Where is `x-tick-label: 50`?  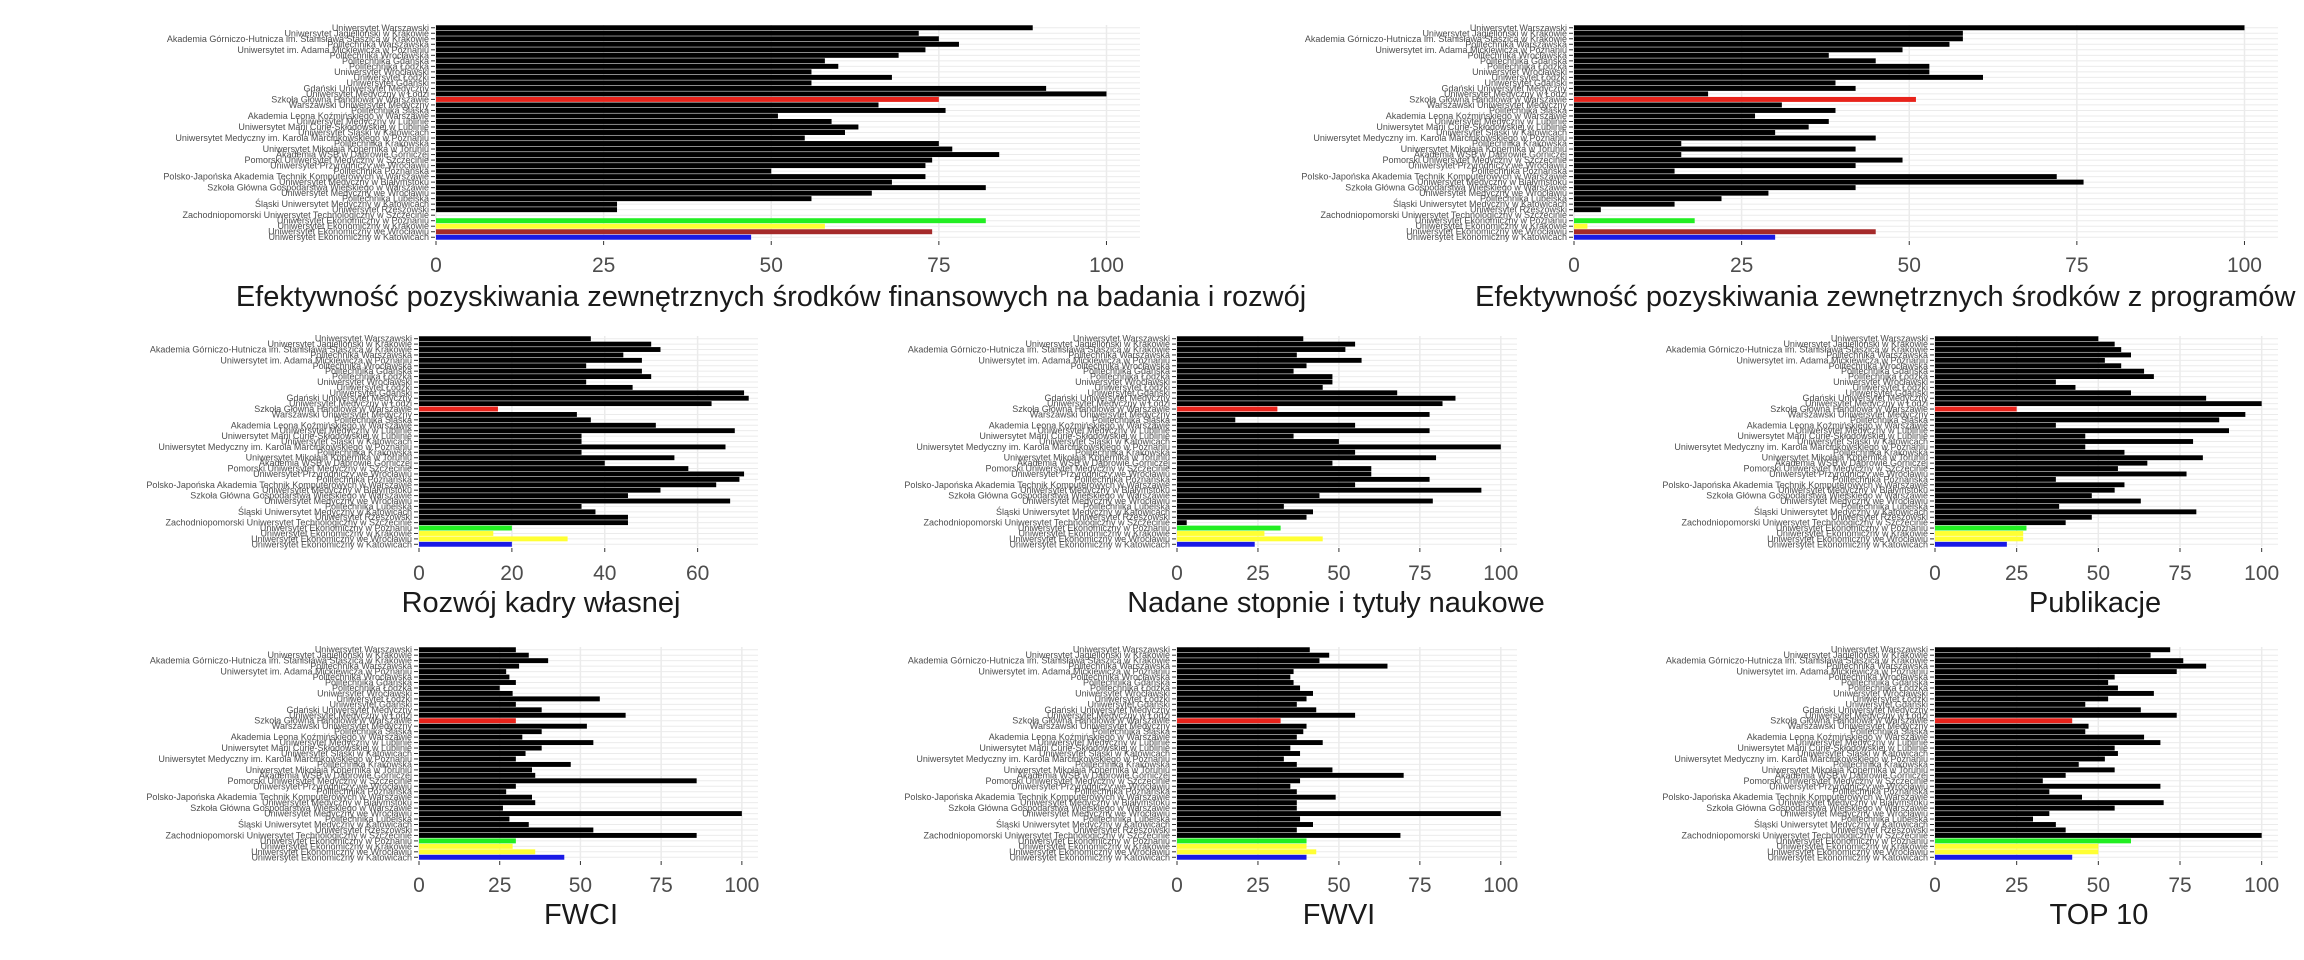 x-tick-label: 50 is located at coordinates (1909, 265).